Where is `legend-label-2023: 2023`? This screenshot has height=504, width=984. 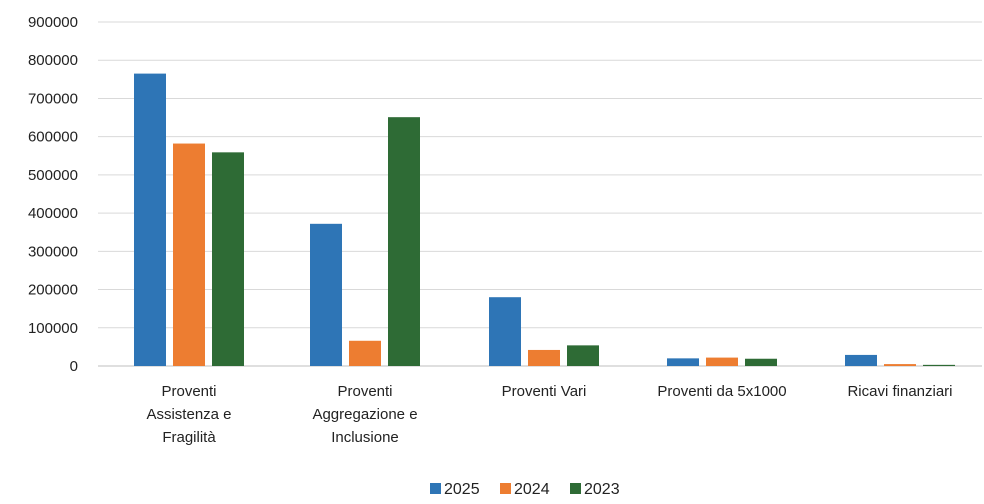
legend-label-2023: 2023 is located at coordinates (602, 489).